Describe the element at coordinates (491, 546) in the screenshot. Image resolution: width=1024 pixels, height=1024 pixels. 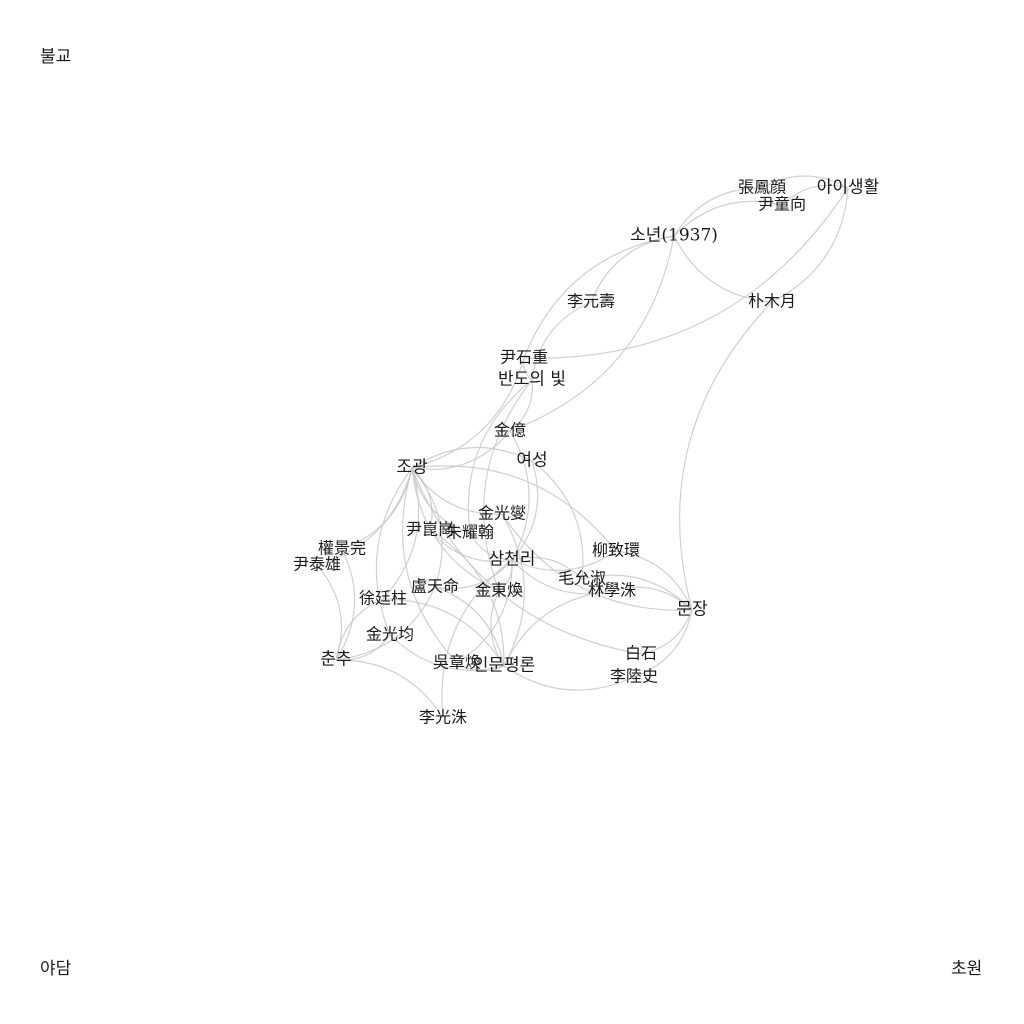
I see `edge-juyohan-samcheolli` at that location.